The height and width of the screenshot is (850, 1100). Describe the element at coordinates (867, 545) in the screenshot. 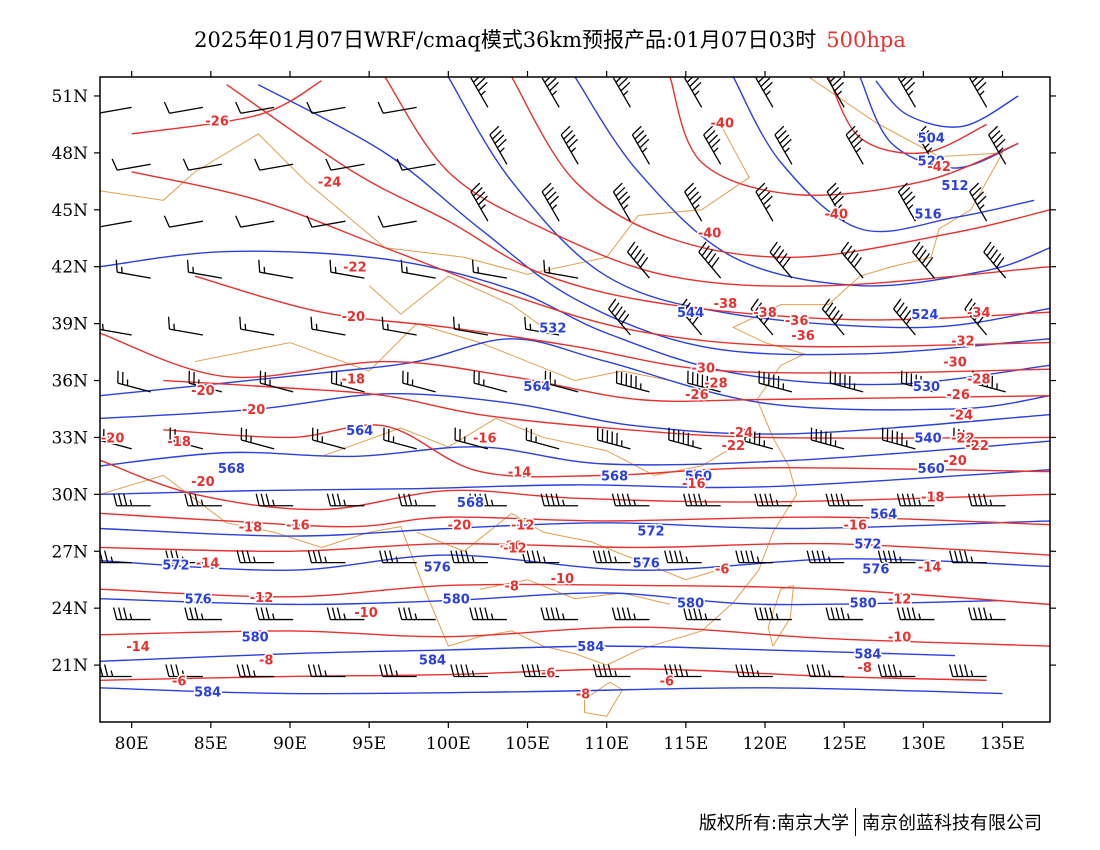

I see `height-label: 572` at that location.